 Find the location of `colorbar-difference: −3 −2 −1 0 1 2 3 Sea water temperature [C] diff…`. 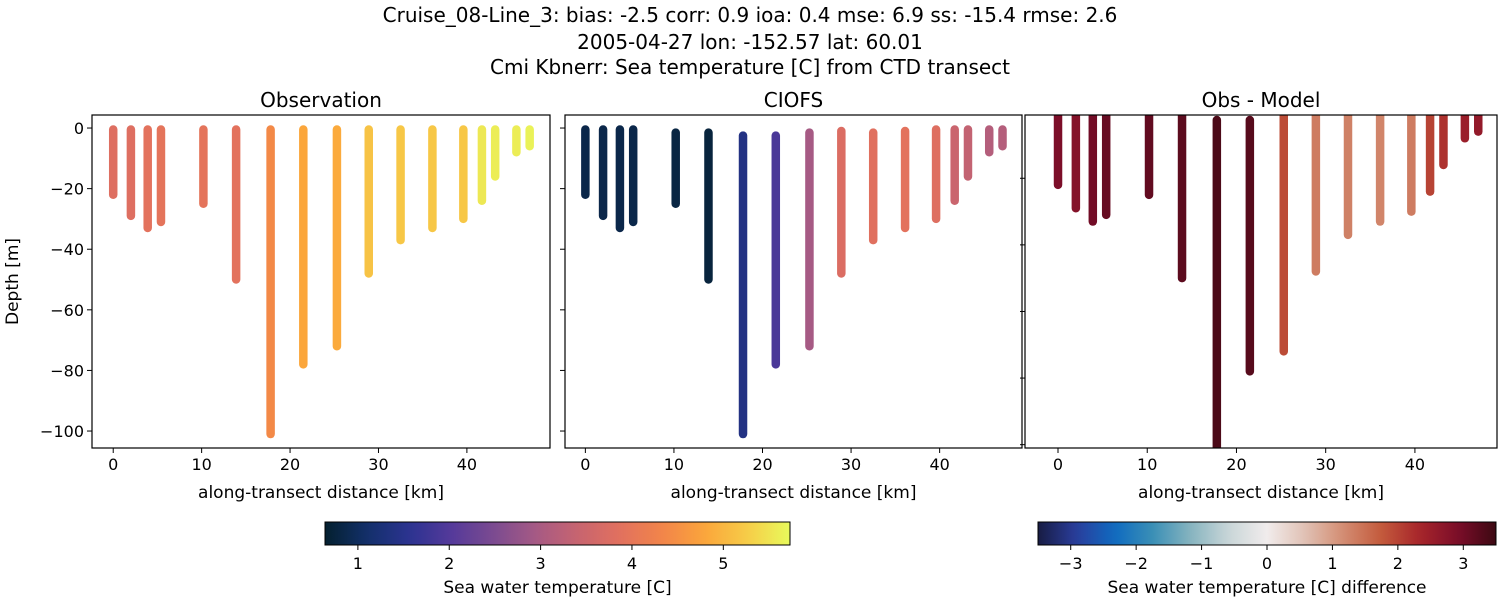

colorbar-difference: −3 −2 −1 0 1 2 3 Sea water temperature [C] diff… is located at coordinates (1267, 559).